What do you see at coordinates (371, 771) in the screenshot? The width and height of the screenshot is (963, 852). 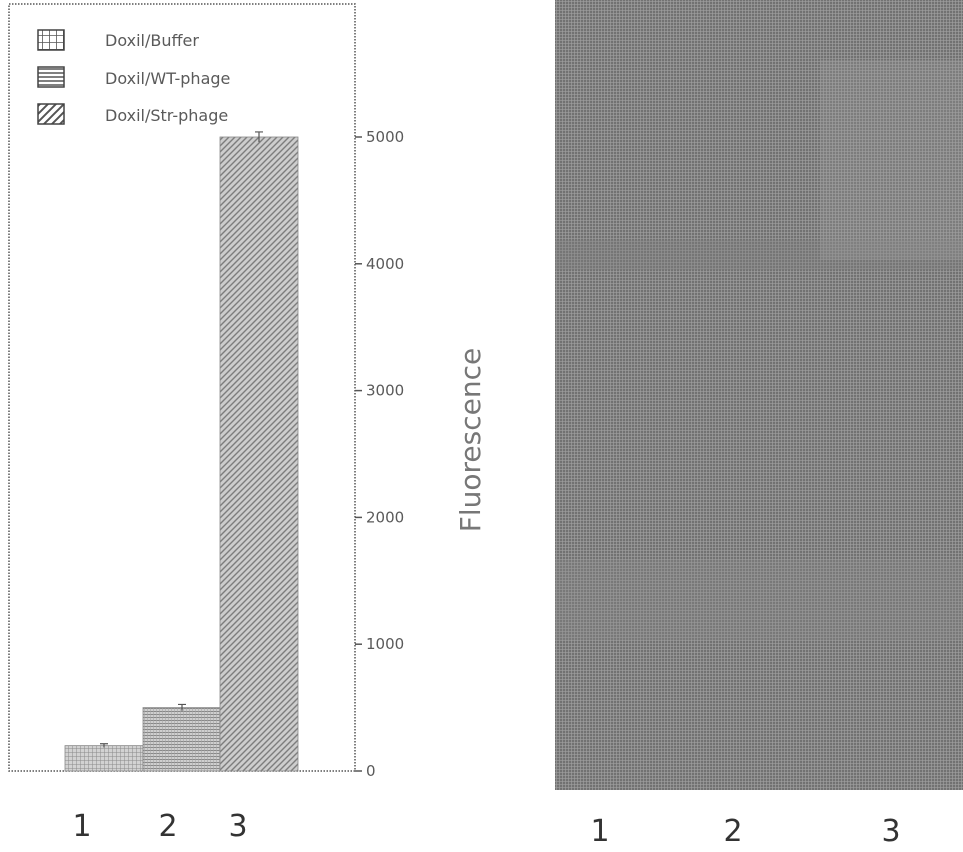 I see `y-tick-label-0: 0` at bounding box center [371, 771].